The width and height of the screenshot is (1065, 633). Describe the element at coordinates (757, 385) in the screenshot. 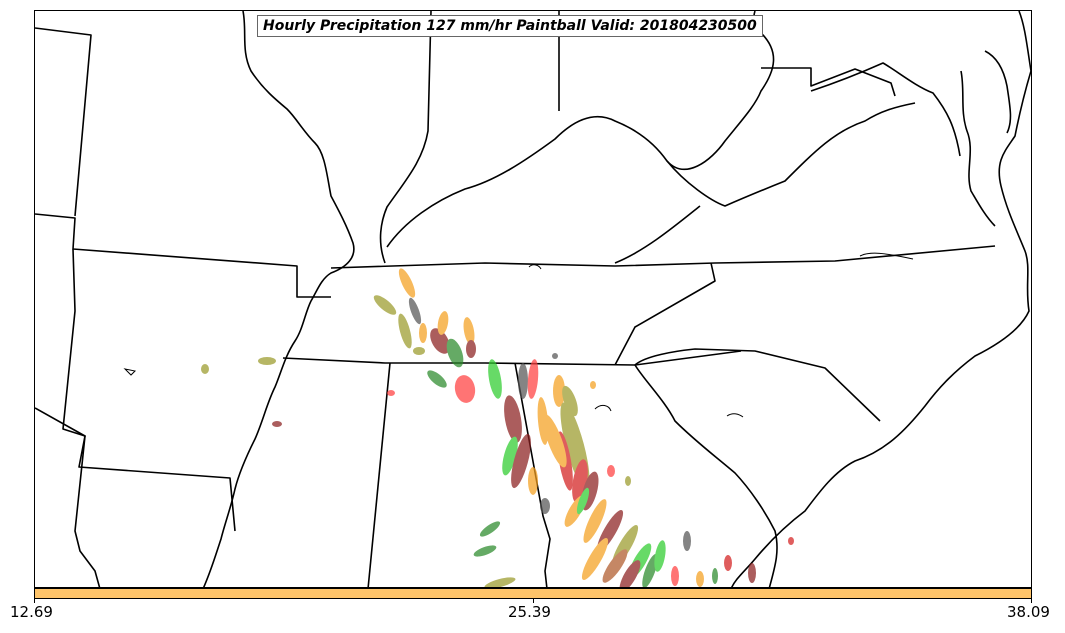

I see `nc-sc-border` at that location.